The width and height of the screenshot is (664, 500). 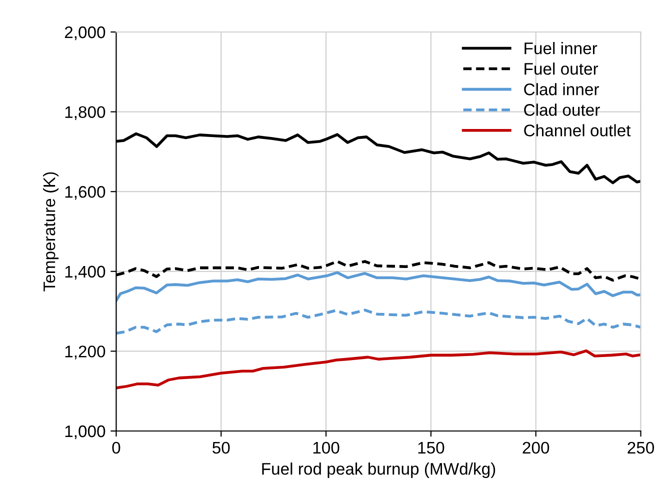 What do you see at coordinates (379, 470) in the screenshot?
I see `x-axis-title: Fuel rod peak burnup (MWd/kg)` at bounding box center [379, 470].